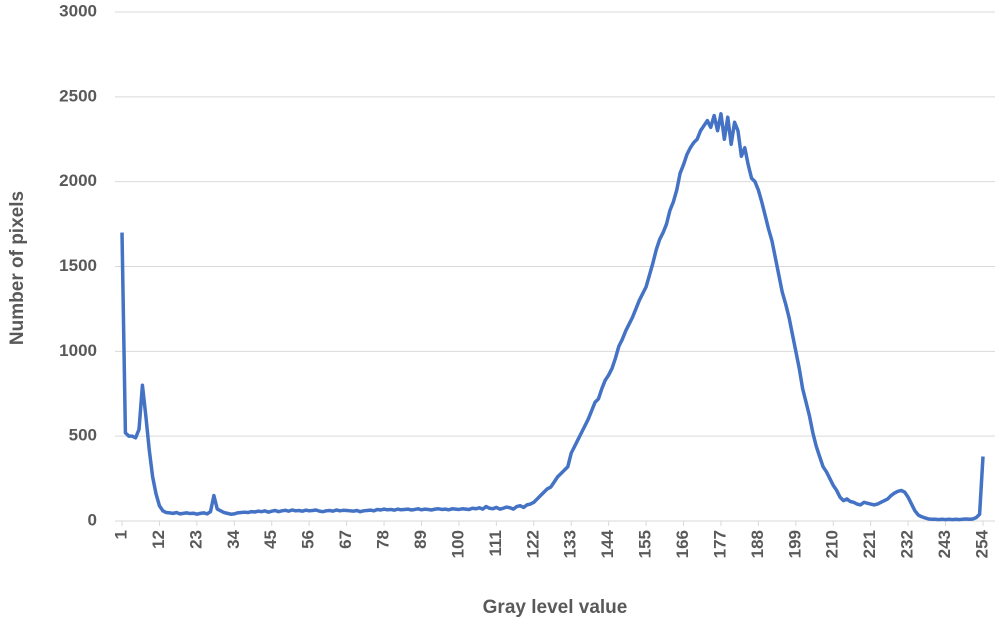  What do you see at coordinates (78, 350) in the screenshot?
I see `y-tick-label: 1000` at bounding box center [78, 350].